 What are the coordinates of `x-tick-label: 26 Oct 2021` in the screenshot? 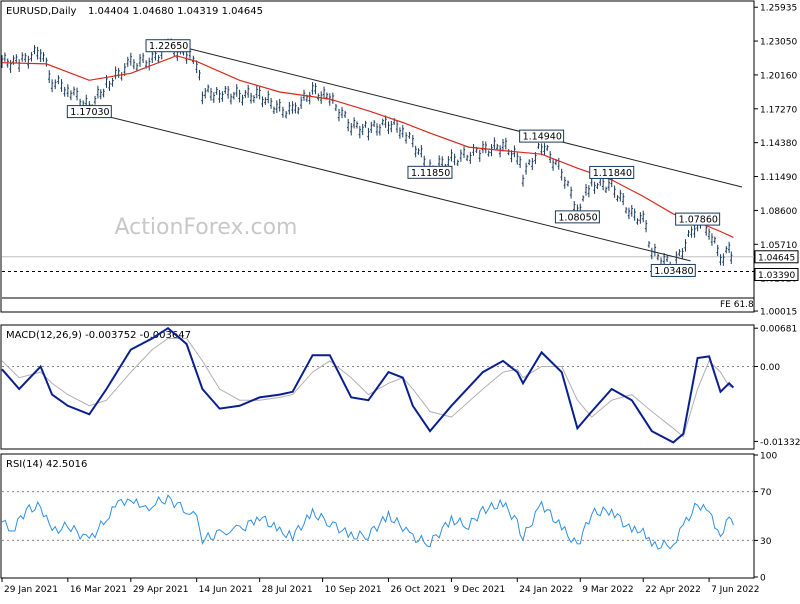 It's located at (418, 590).